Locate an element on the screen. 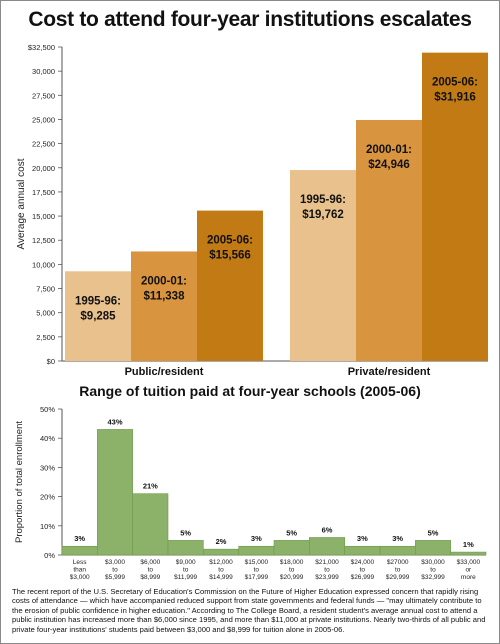 Image resolution: width=500 pixels, height=644 pixels. y-tick-label: 20,000 is located at coordinates (43, 168).